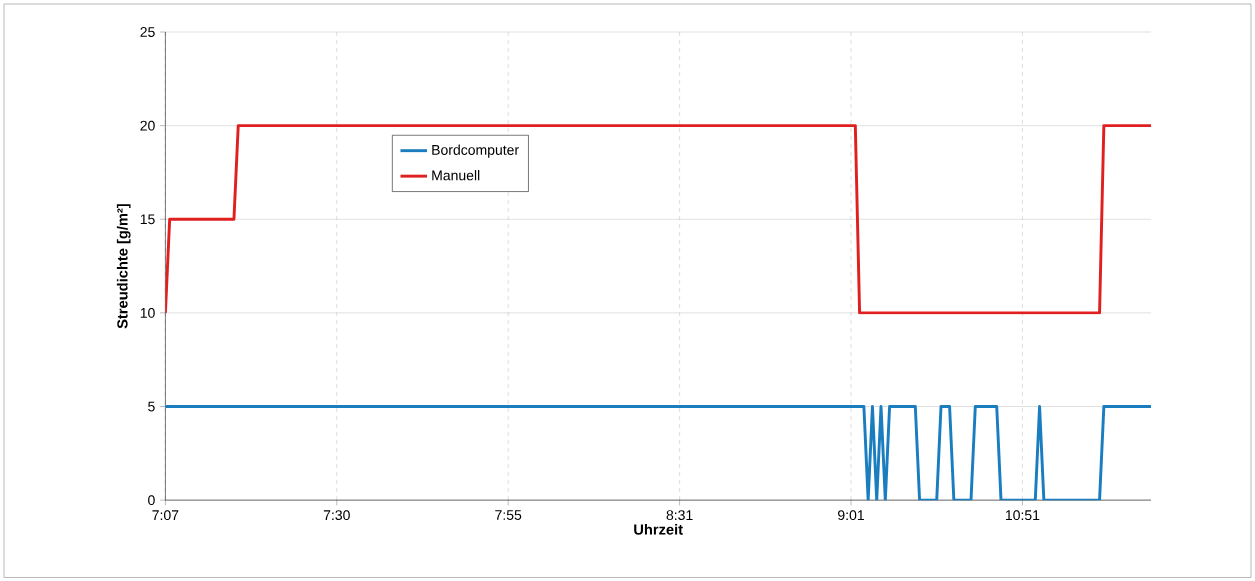 This screenshot has width=1255, height=581. I want to click on x-tick-label: 7:30, so click(336, 514).